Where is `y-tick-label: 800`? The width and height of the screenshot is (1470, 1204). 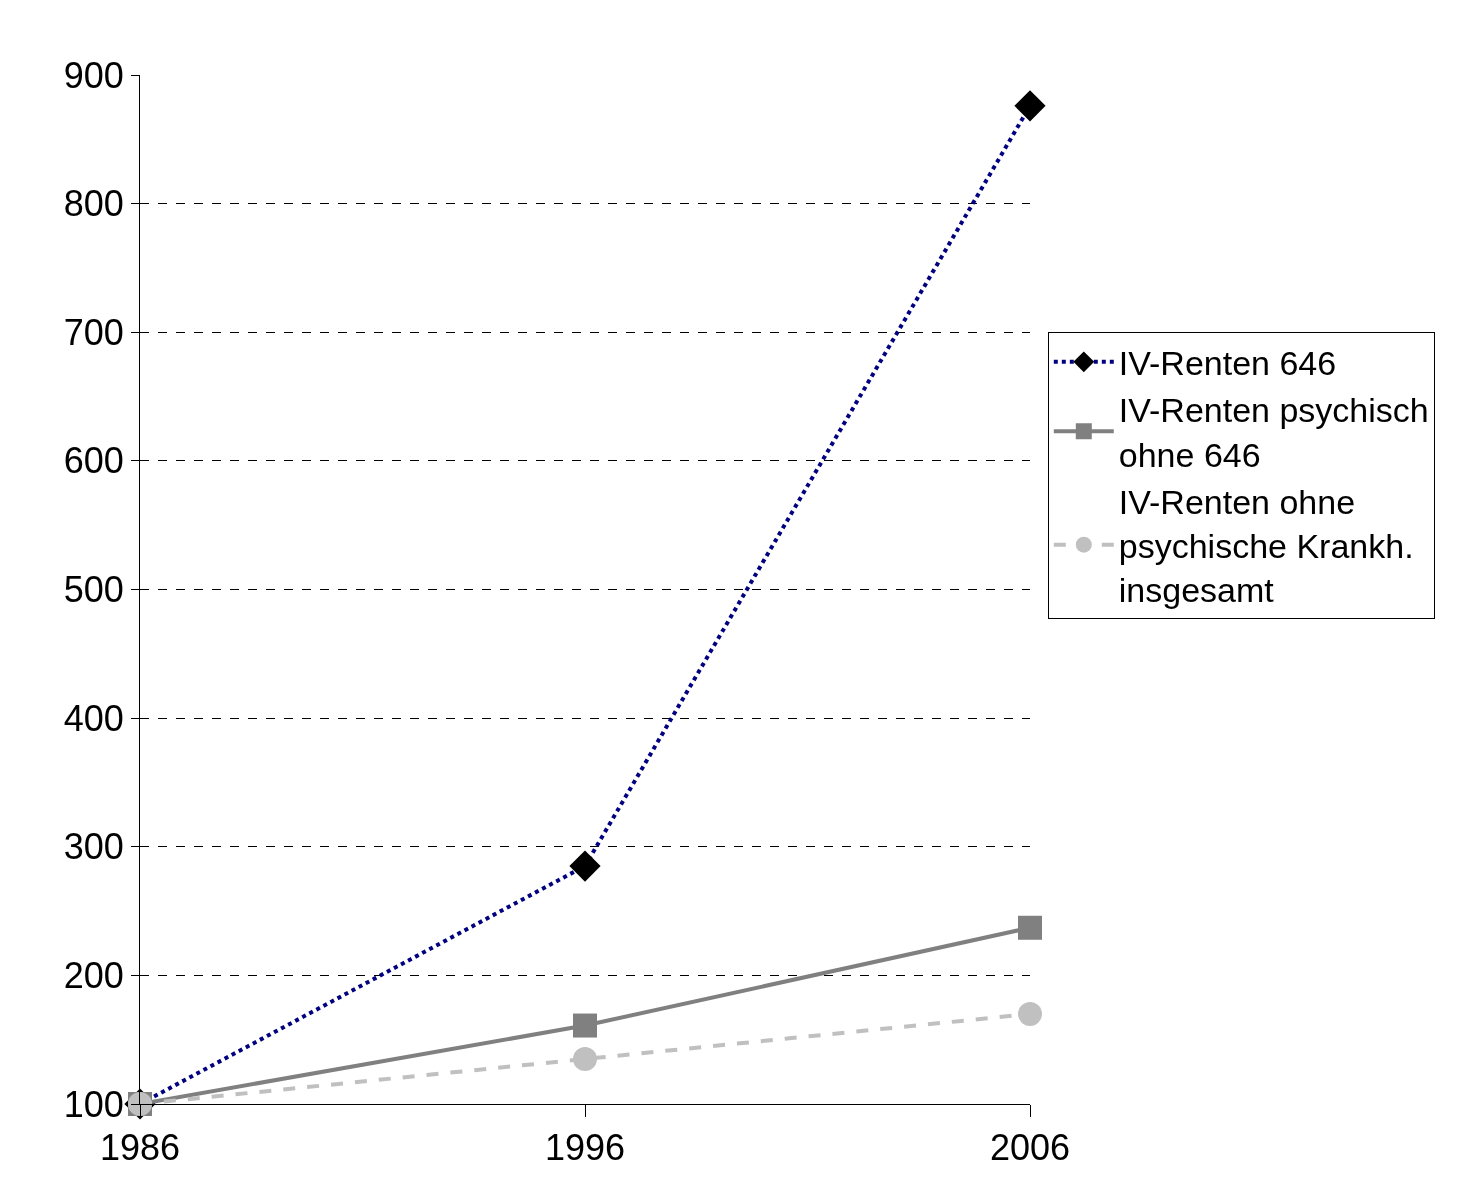
y-tick-label: 800 is located at coordinates (93, 204).